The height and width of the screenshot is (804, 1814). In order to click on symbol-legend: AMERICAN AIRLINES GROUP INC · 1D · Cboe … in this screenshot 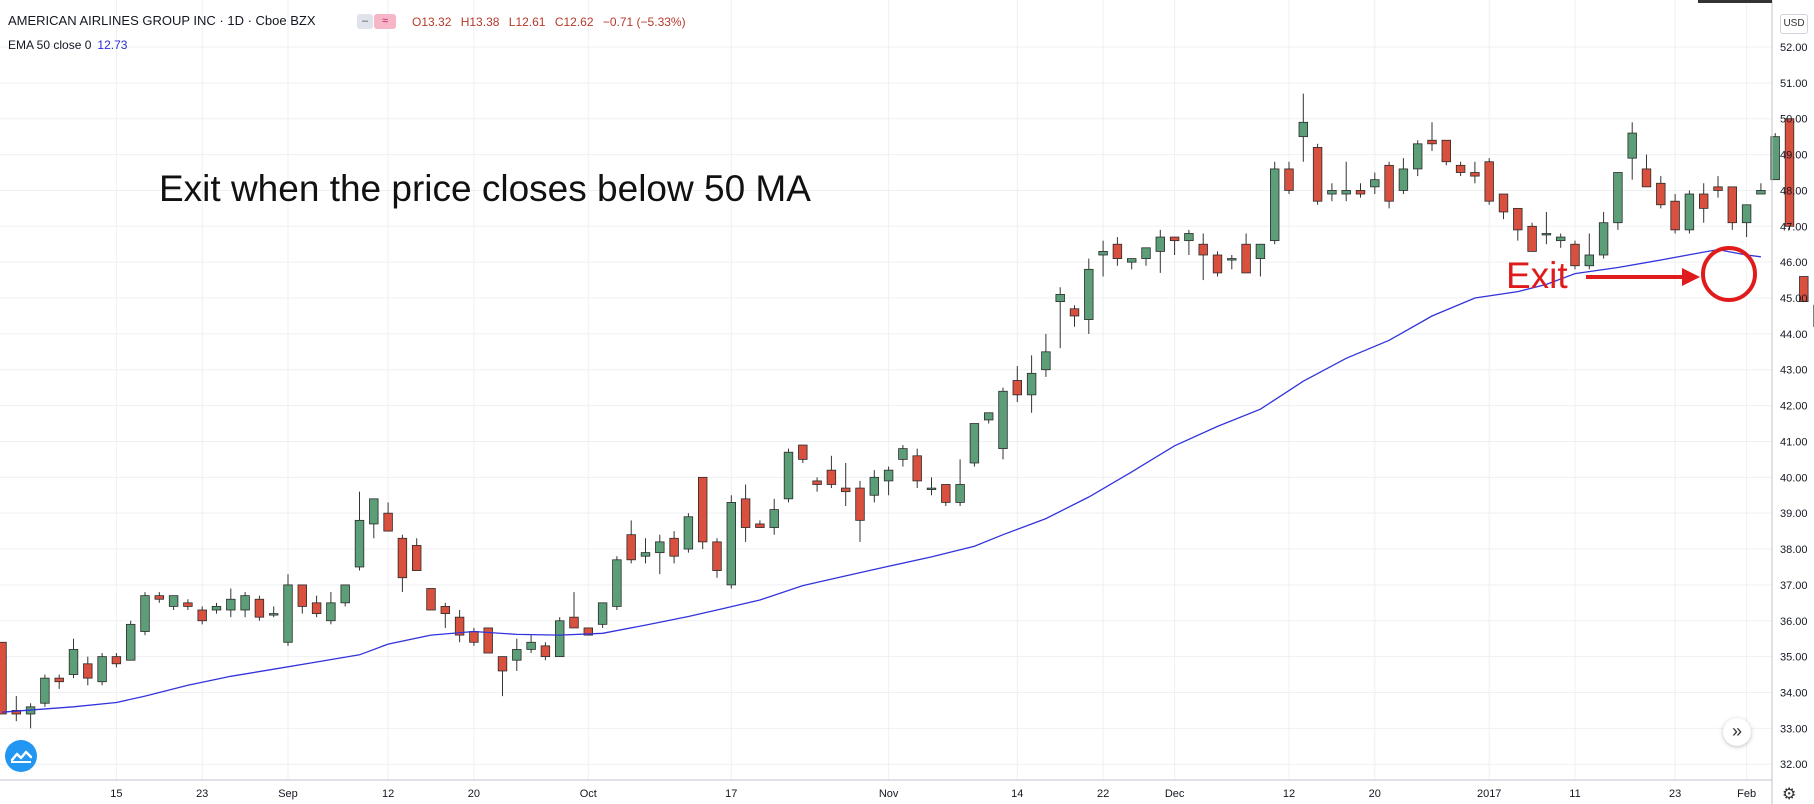, I will do `click(162, 20)`.